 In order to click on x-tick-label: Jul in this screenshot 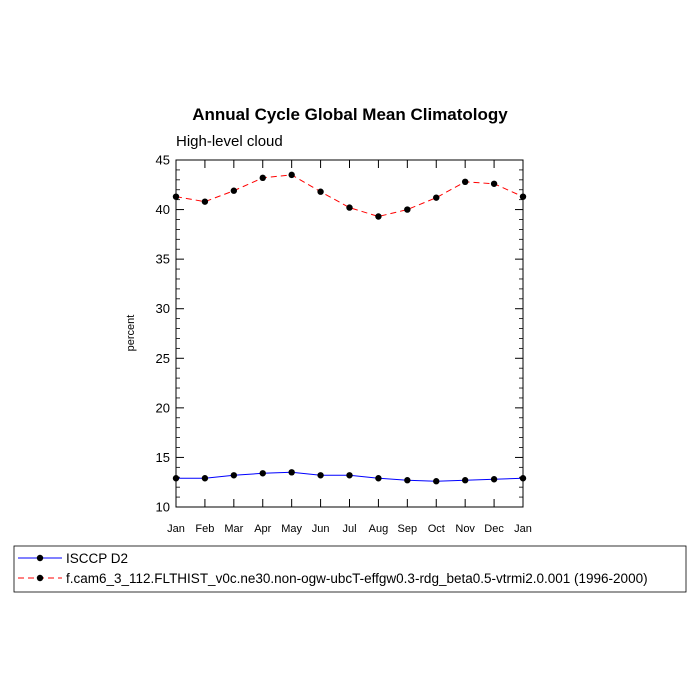, I will do `click(349, 529)`.